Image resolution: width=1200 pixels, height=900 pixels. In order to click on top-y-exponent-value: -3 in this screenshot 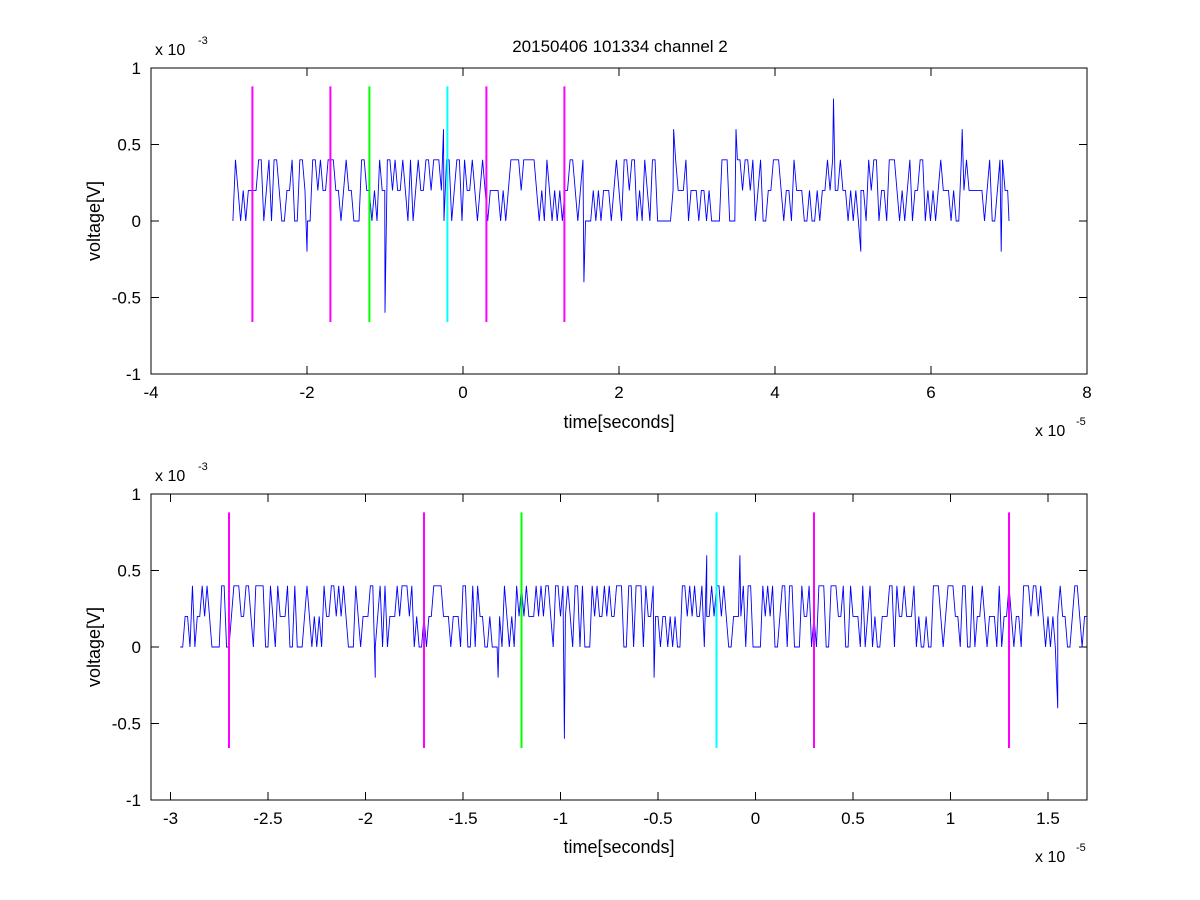, I will do `click(203, 41)`.